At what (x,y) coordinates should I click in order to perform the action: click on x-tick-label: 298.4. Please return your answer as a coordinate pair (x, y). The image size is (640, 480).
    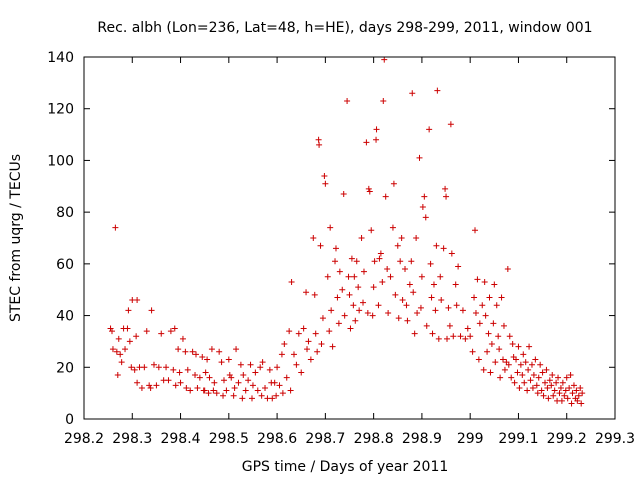
    Looking at the image, I should click on (180, 439).